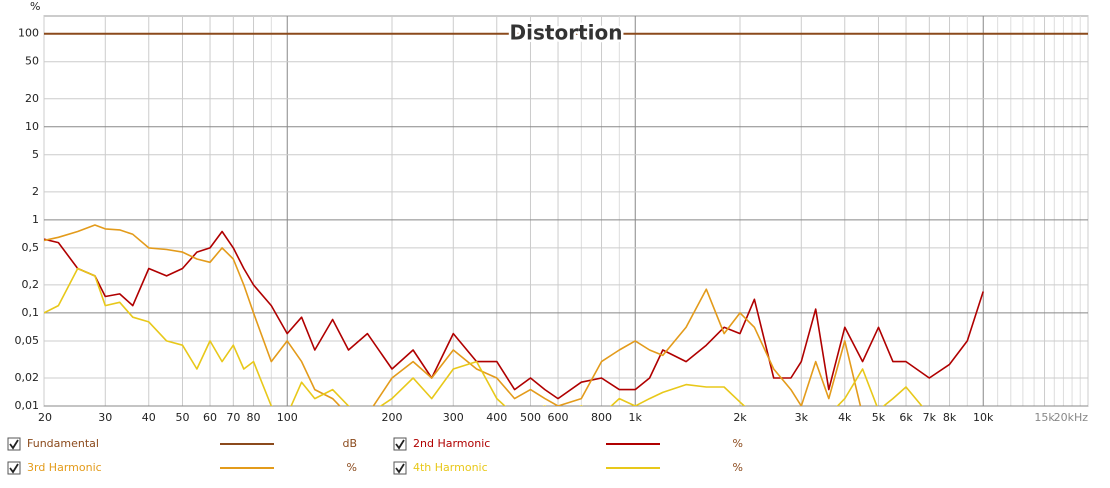 The width and height of the screenshot is (1110, 488). Describe the element at coordinates (879, 417) in the screenshot. I see `x-tick-label: 5k` at that location.